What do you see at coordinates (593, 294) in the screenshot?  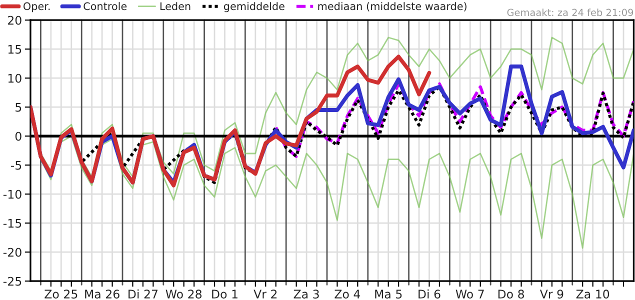 I see `x-tick-label: Za 10` at bounding box center [593, 294].